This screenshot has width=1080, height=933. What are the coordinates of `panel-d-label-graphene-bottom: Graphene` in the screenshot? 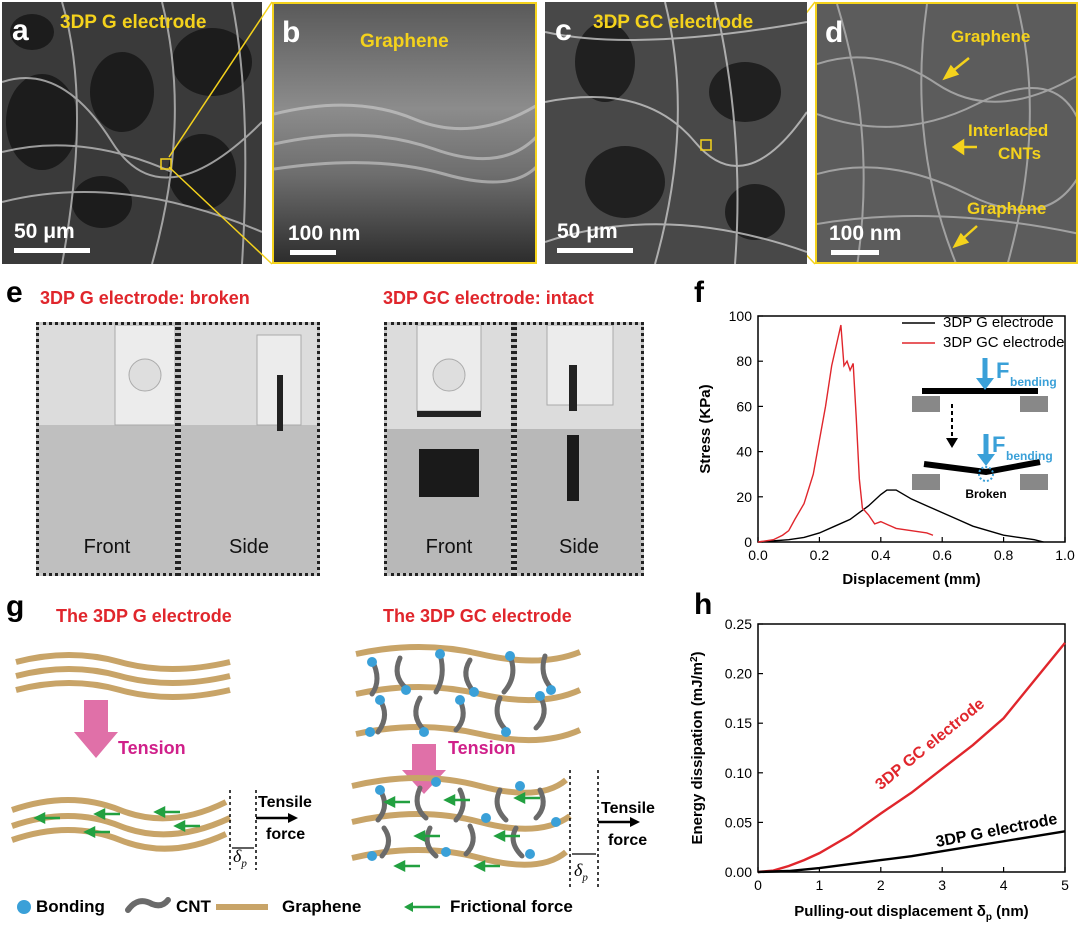 It's located at (1007, 208).